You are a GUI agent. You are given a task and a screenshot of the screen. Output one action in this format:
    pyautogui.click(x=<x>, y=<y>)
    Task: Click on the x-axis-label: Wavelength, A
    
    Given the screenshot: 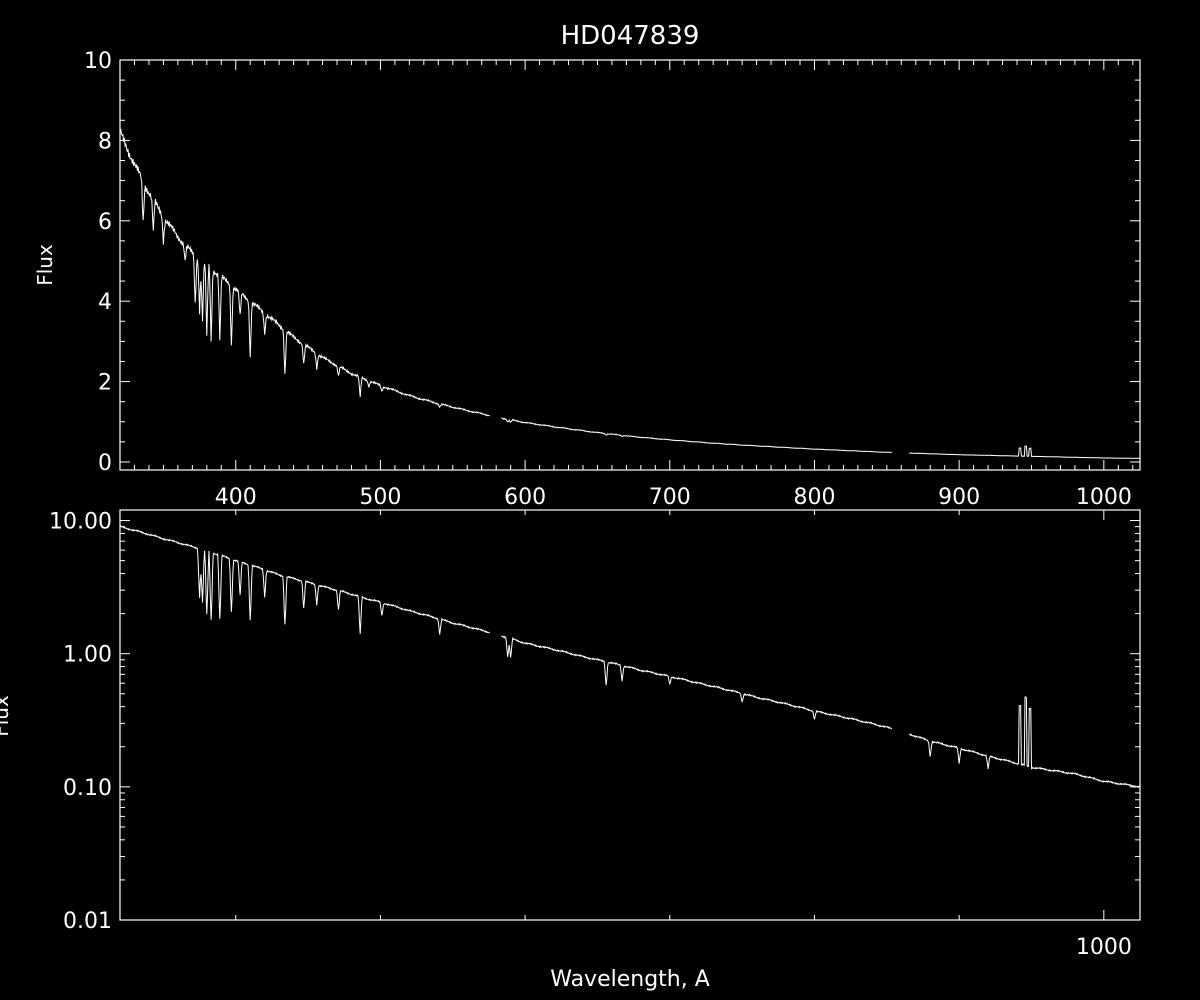 What is the action you would take?
    pyautogui.click(x=630, y=979)
    